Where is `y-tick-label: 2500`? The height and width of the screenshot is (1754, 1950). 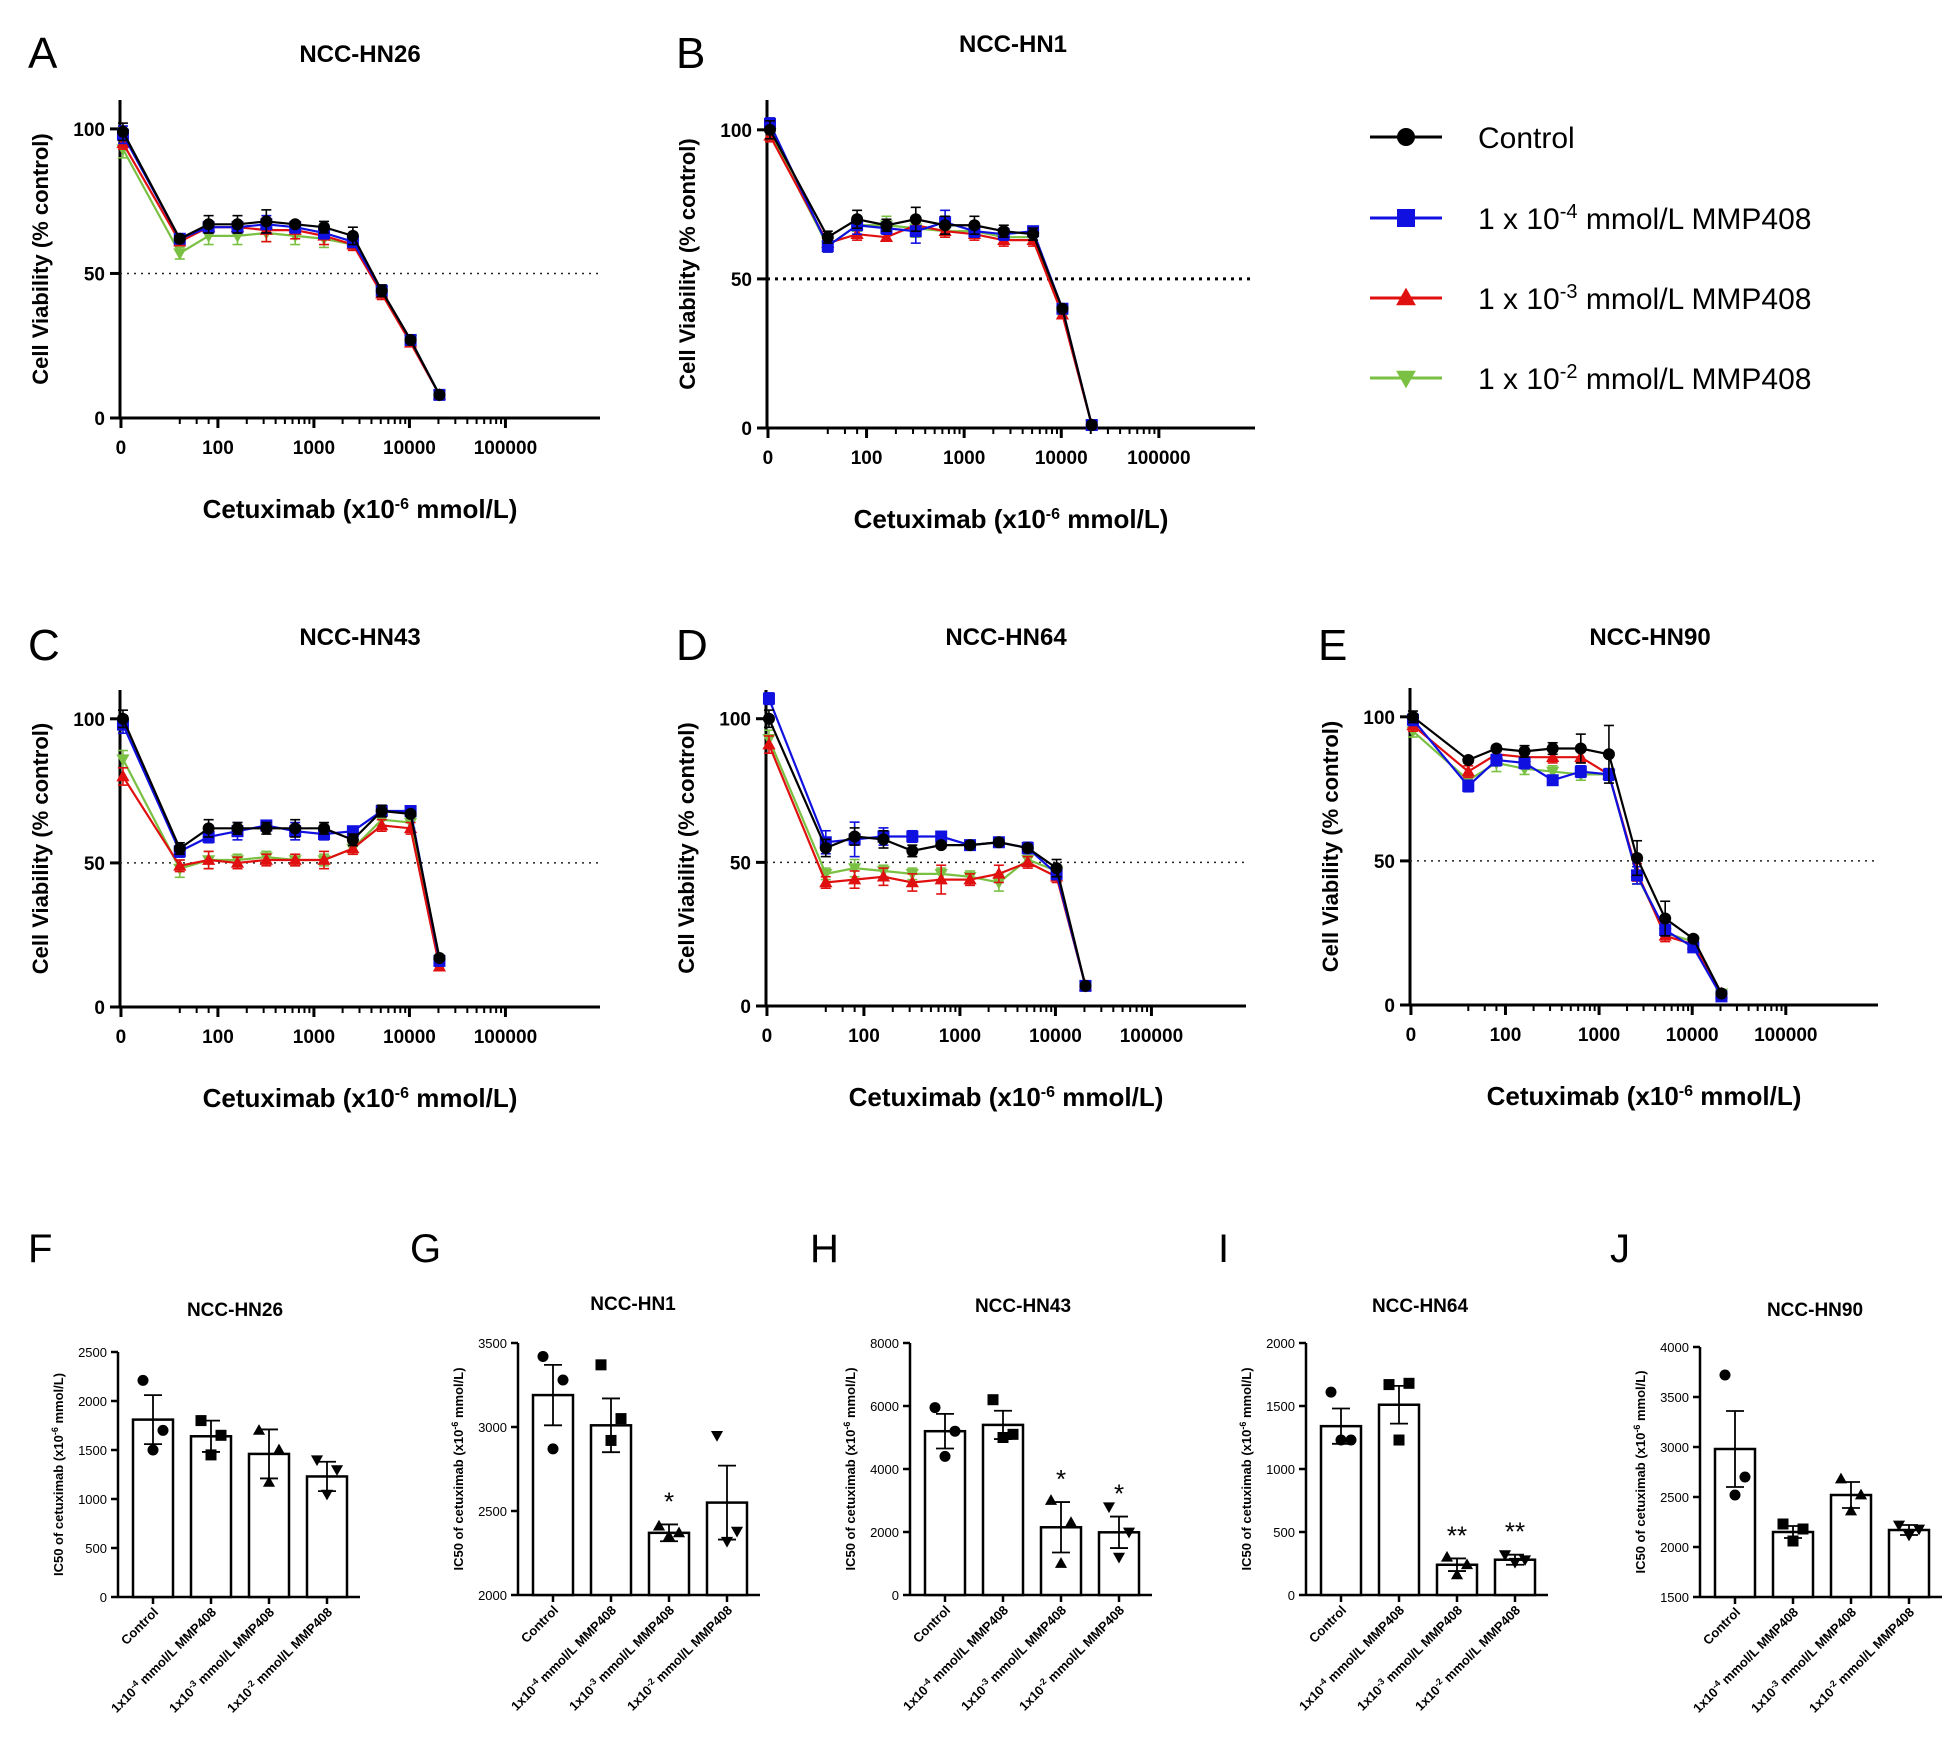 y-tick-label: 2500 is located at coordinates (492, 1511).